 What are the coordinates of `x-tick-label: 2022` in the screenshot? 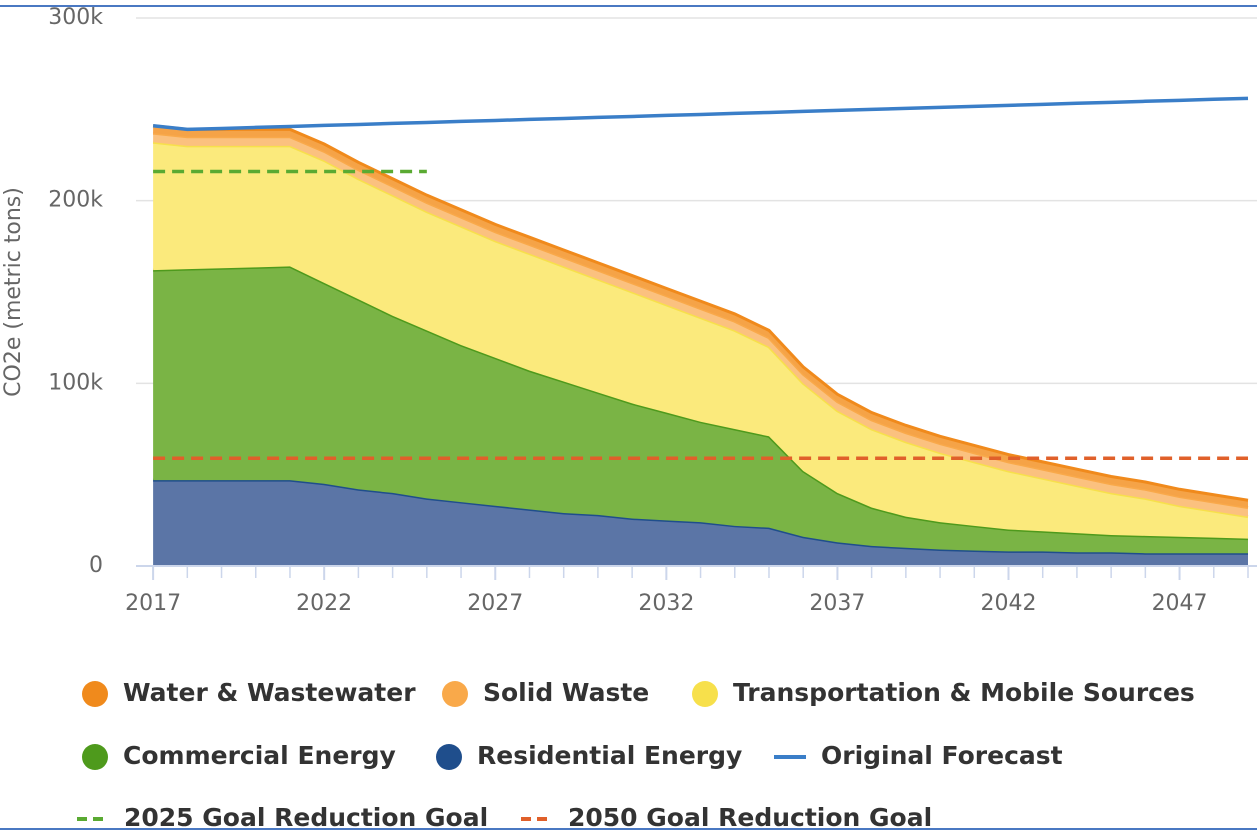 It's located at (324, 603).